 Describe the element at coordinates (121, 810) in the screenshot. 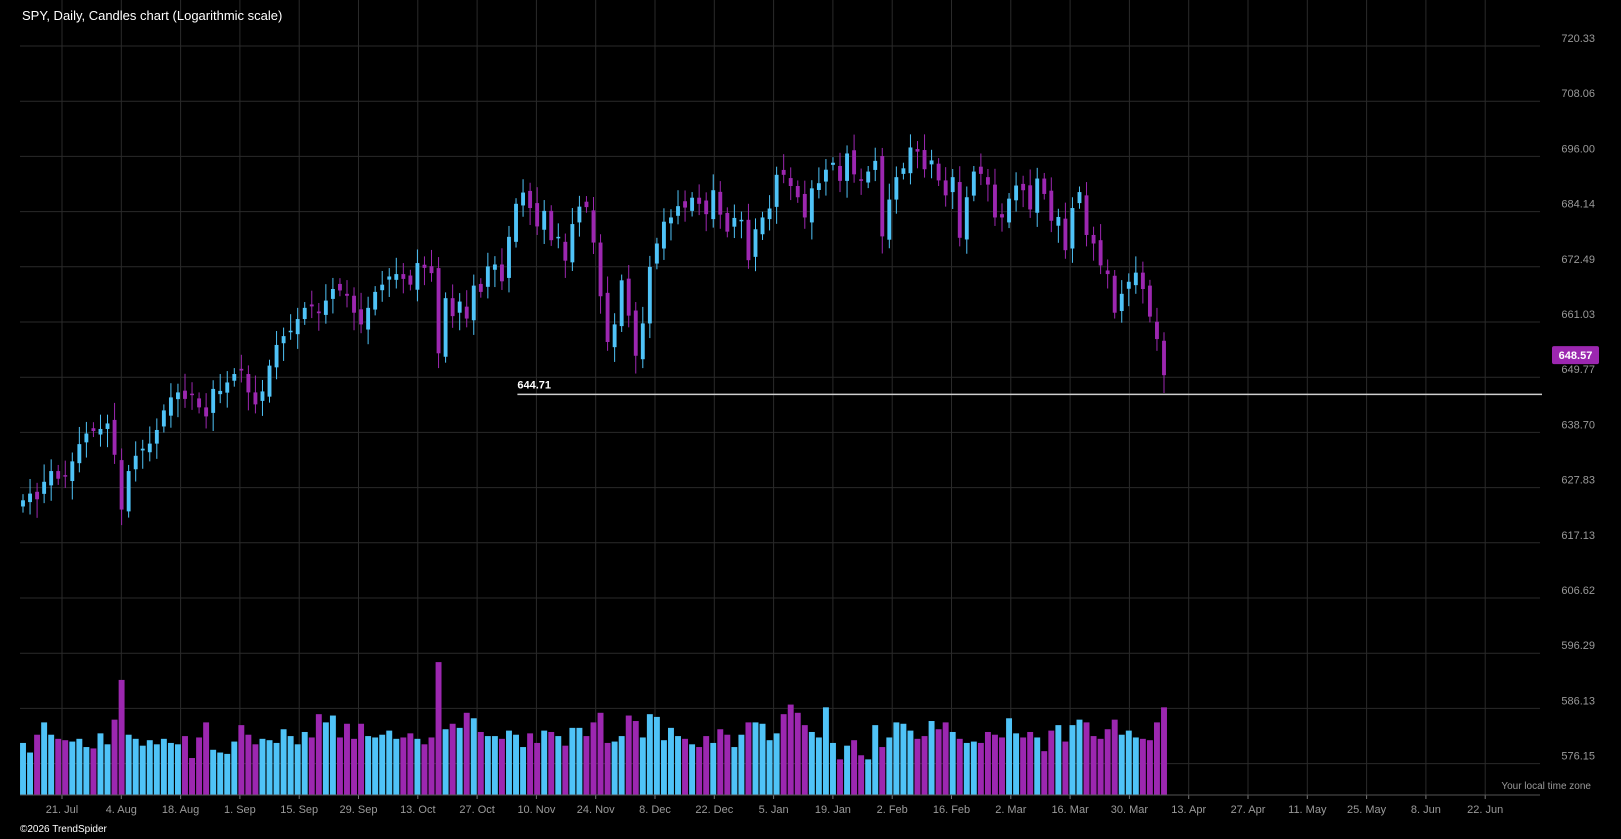

I see `x-tick-label: 4. Aug` at that location.